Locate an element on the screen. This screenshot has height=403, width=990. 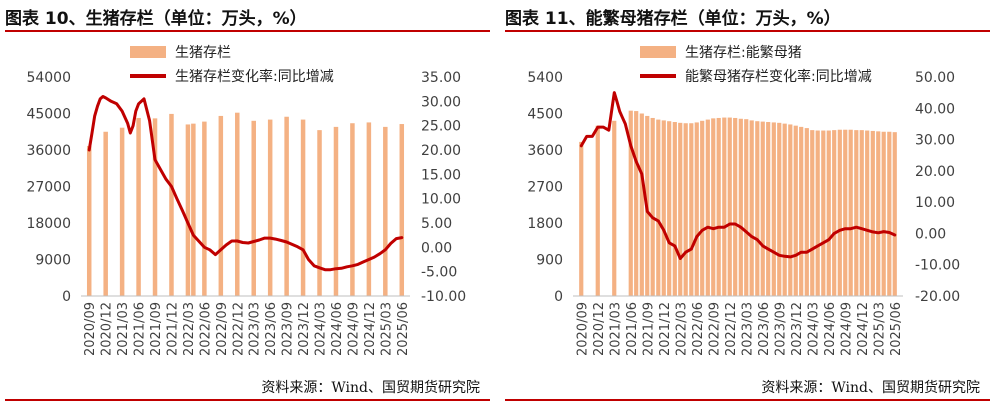
chart-title: 图表 10、生猪存栏（单位：万头，%） is located at coordinates (156, 19).